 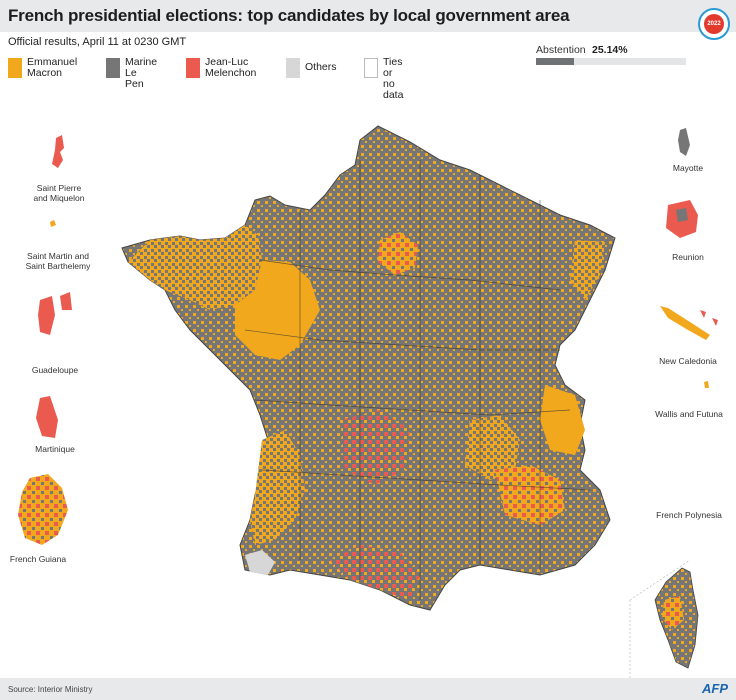 What do you see at coordinates (715, 688) in the screenshot?
I see `afp-logo: AFP` at bounding box center [715, 688].